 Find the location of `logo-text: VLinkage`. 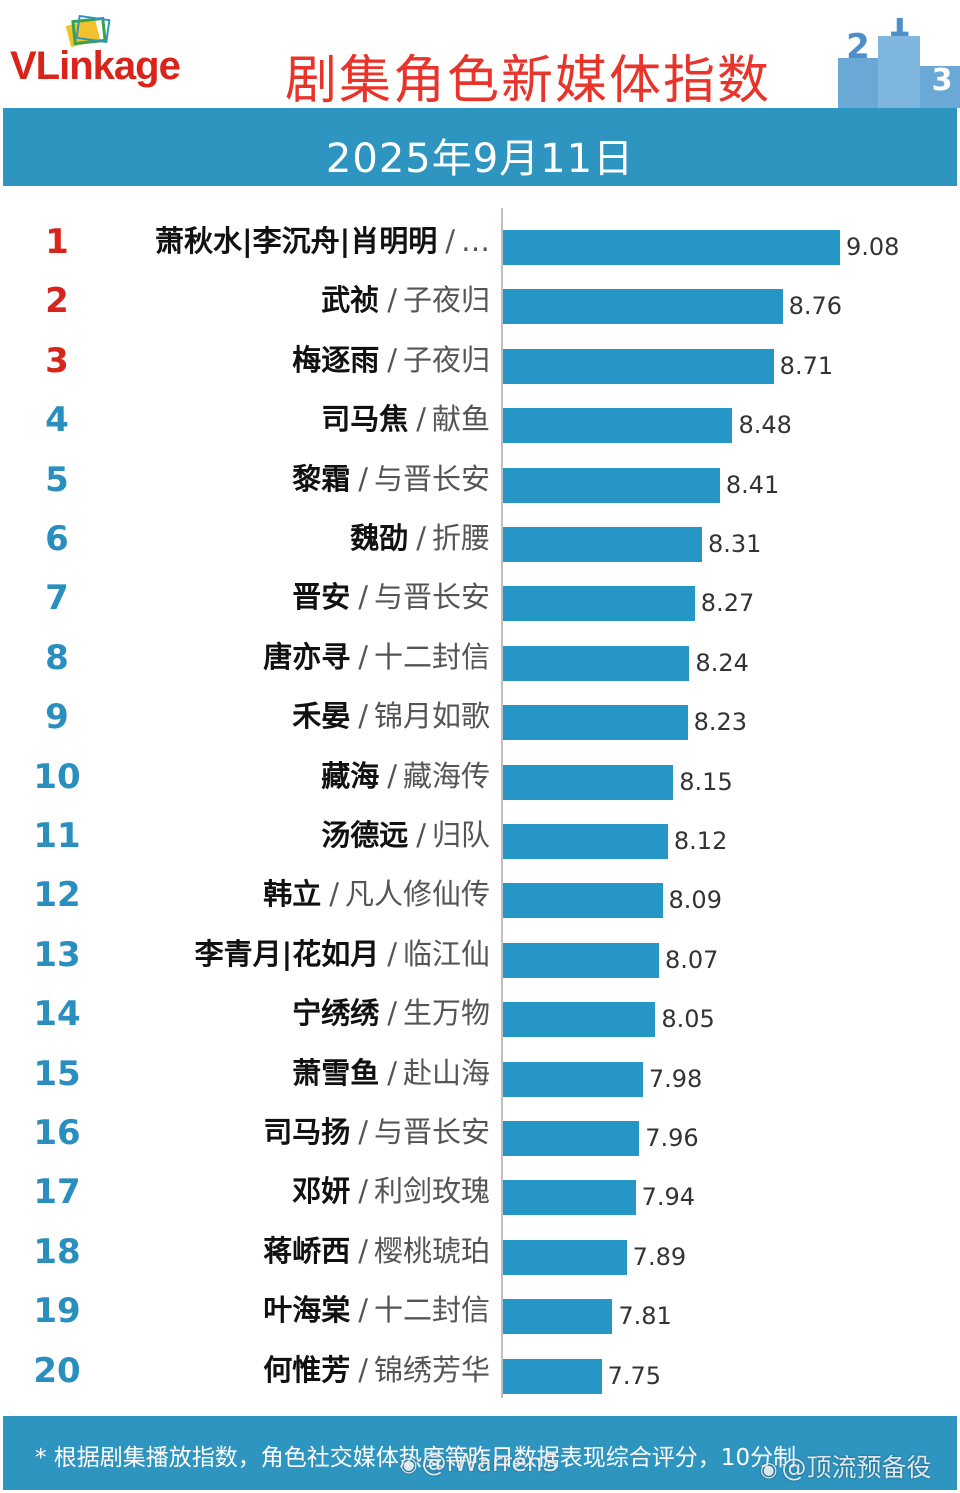

logo-text: VLinkage is located at coordinates (95, 66).